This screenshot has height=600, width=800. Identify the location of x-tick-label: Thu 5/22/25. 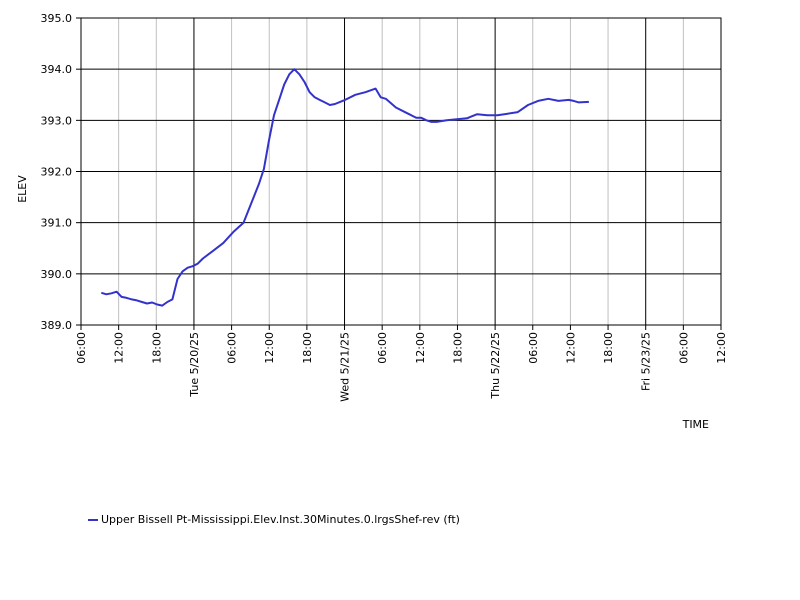
(495, 366).